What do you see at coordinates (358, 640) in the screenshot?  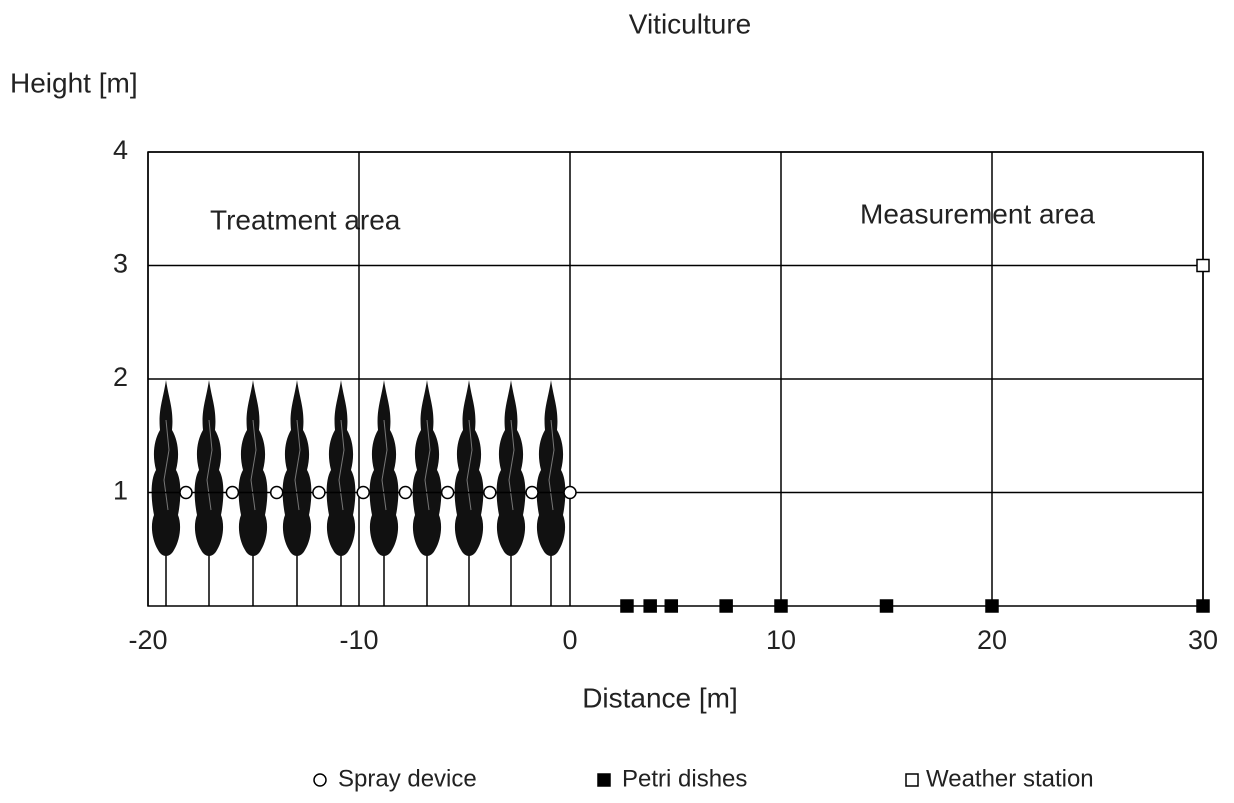 I see `x-tick-label: -10` at bounding box center [358, 640].